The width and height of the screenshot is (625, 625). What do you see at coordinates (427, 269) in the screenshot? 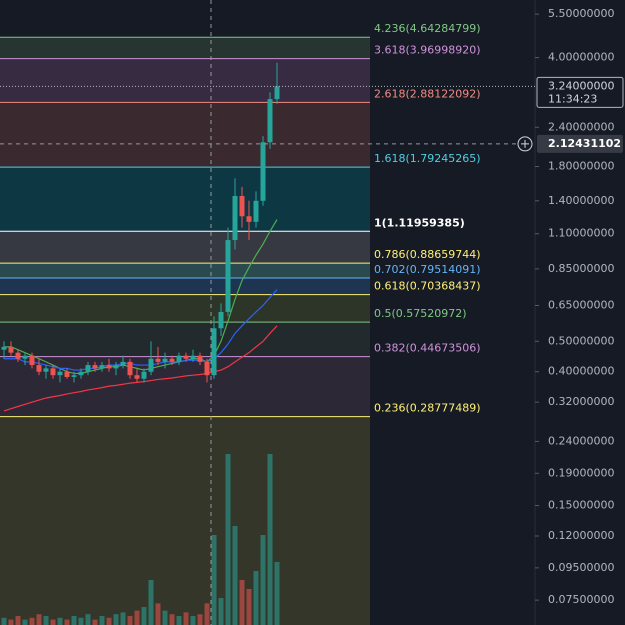
I see `fib-label: 0.702(0.79514091)` at bounding box center [427, 269].